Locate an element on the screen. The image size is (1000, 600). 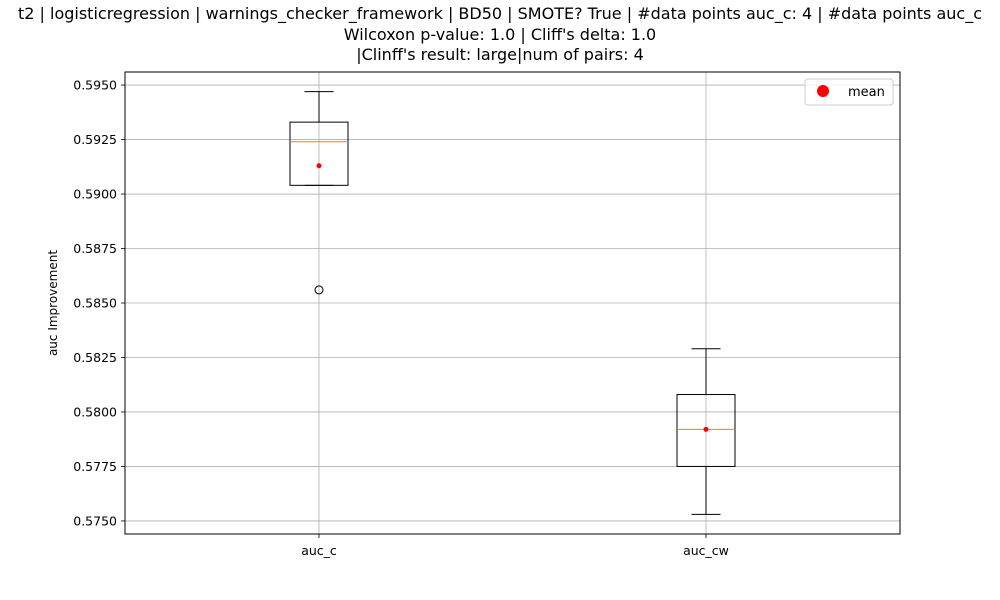
y-tick-label: 0.5875 is located at coordinates (95, 248).